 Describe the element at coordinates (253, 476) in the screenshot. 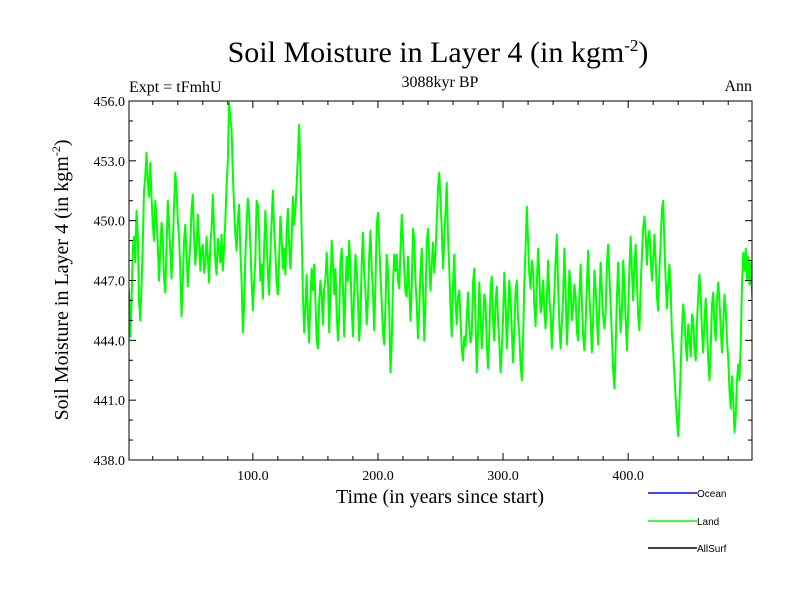

I see `x-tick-label: 100.0` at that location.